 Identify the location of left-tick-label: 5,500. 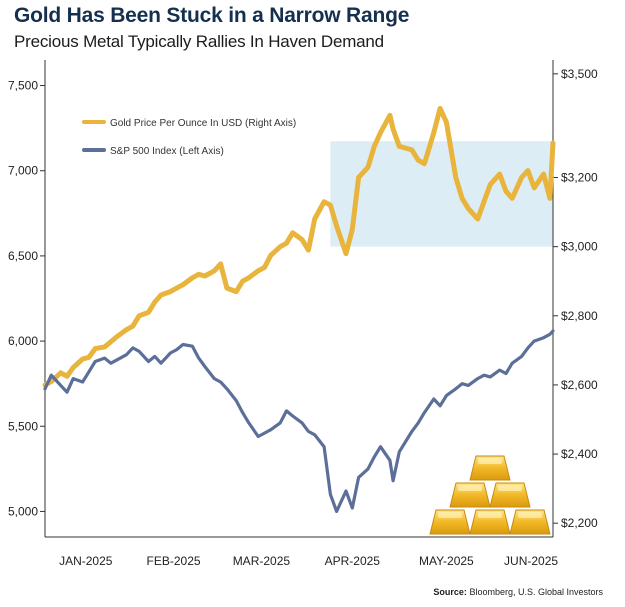
(23, 426).